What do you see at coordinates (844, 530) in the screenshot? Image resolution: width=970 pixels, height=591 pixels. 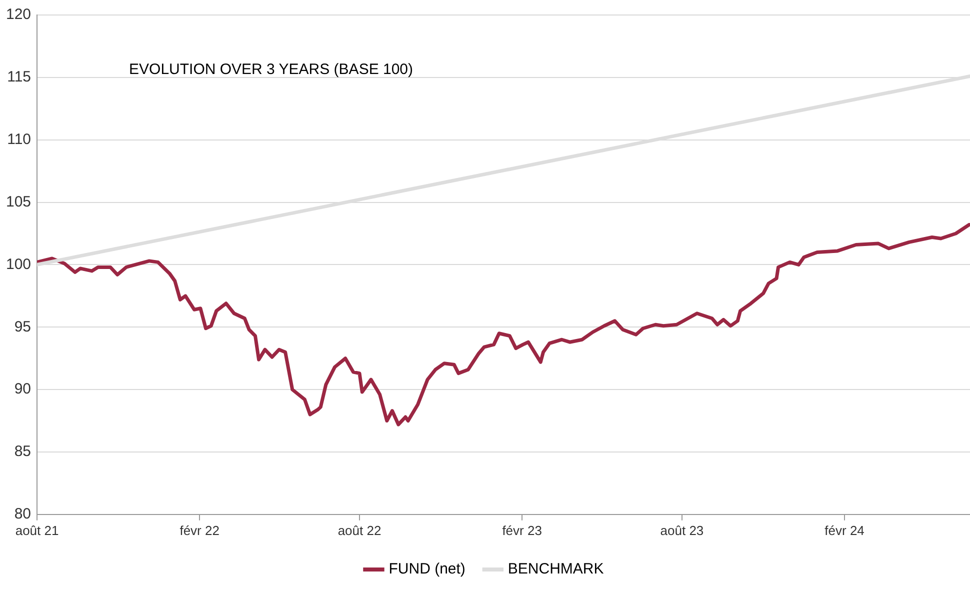 I see `x-tick-label: févr 24` at bounding box center [844, 530].